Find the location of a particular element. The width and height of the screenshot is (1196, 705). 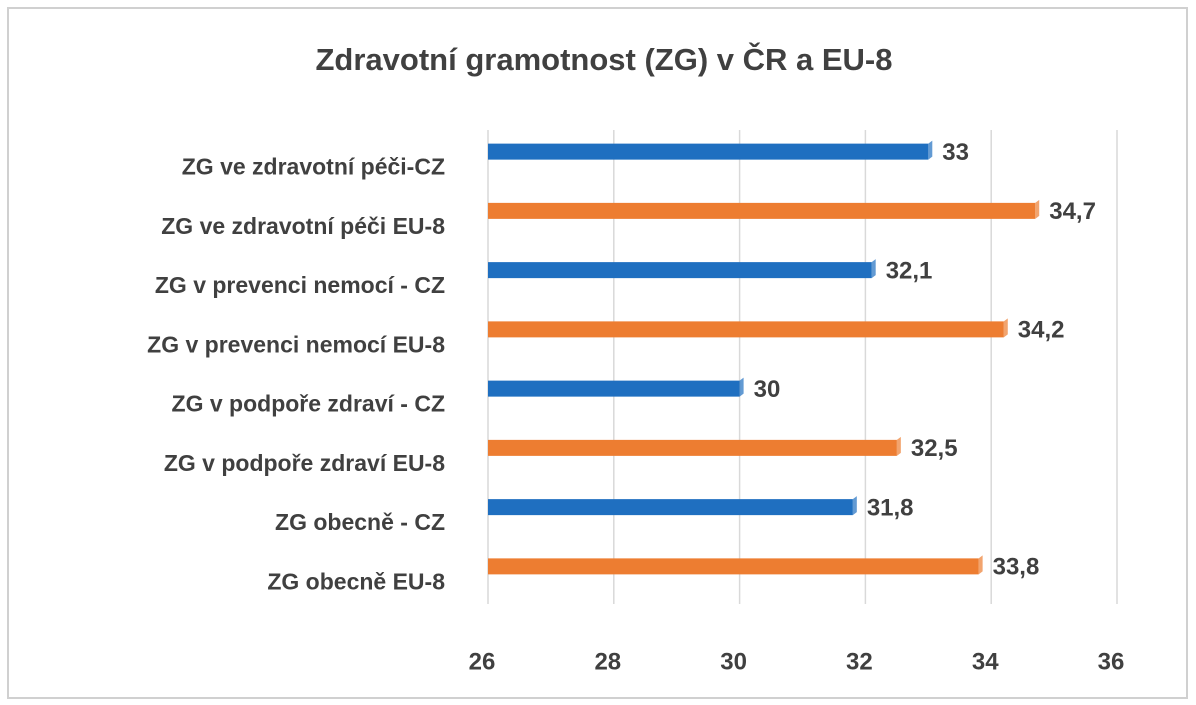

value-label: 32,5 is located at coordinates (934, 448).